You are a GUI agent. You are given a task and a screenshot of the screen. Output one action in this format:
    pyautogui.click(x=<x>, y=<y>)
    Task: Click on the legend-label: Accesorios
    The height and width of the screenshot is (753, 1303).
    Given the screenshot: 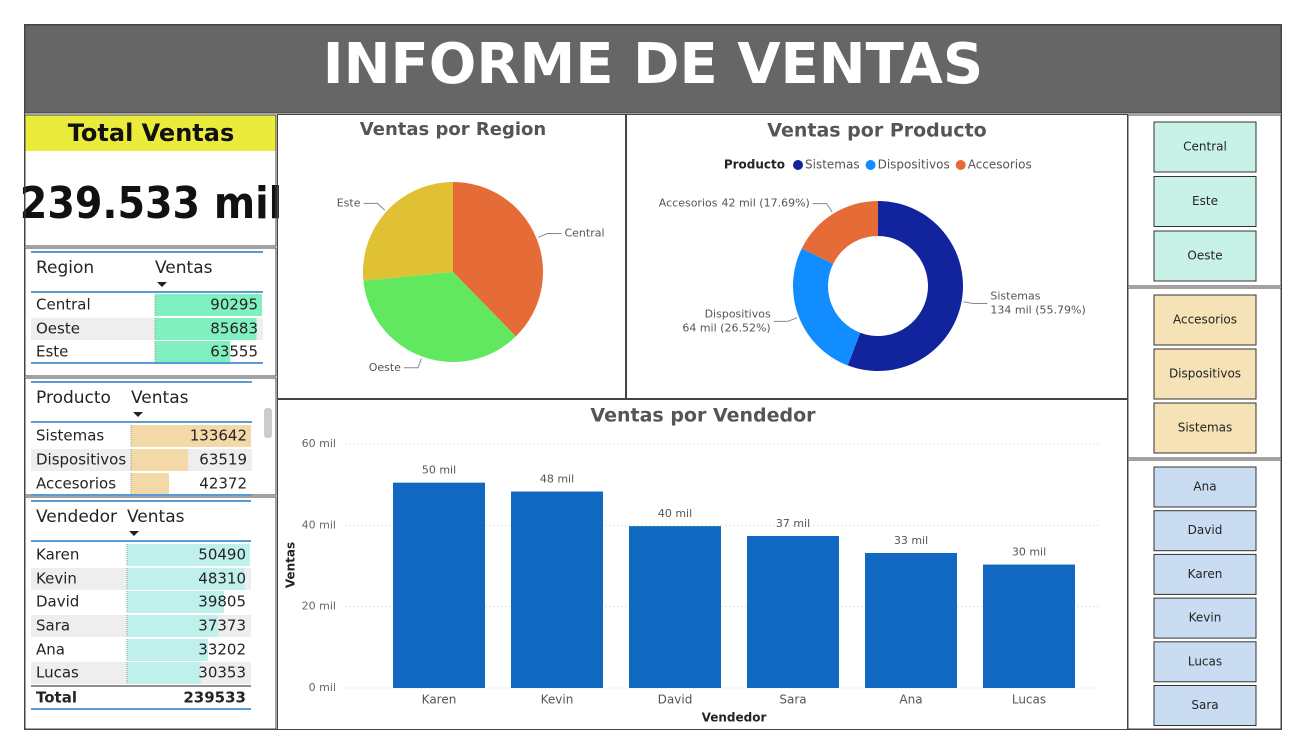 What is the action you would take?
    pyautogui.click(x=1000, y=165)
    